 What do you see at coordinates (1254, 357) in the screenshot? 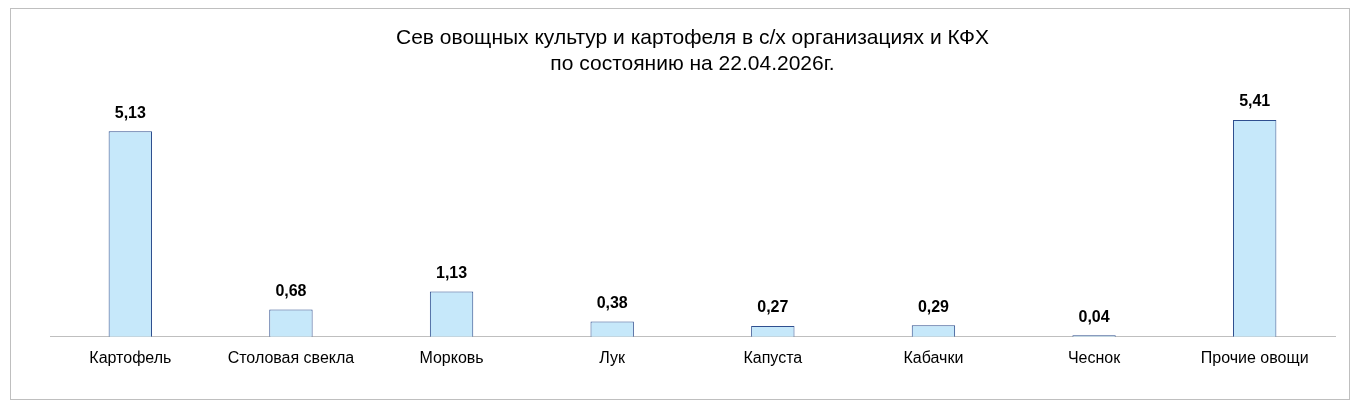
I see `x-tick-label: Прочие овощи` at bounding box center [1254, 357].